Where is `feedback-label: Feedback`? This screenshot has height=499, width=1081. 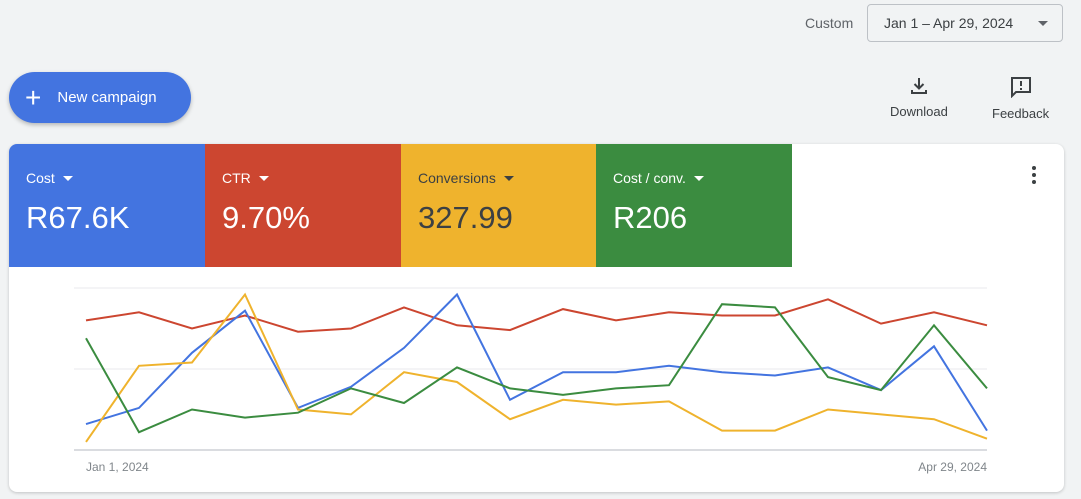
feedback-label: Feedback is located at coordinates (1021, 113).